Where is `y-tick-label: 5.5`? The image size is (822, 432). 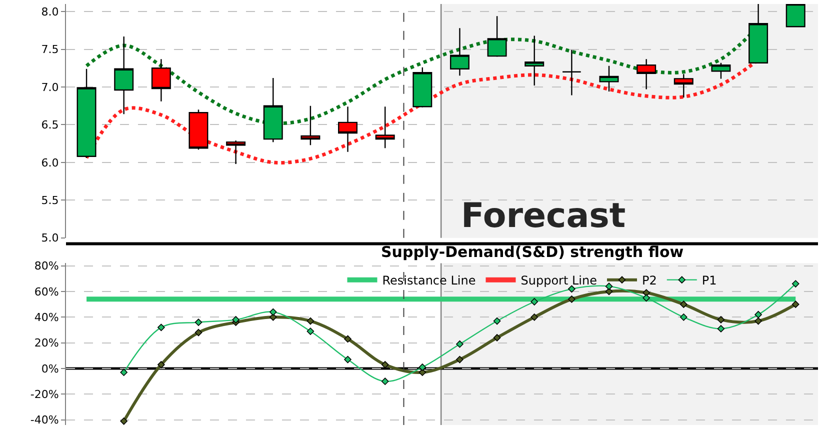
y-tick-label: 5.5 is located at coordinates (50, 201).